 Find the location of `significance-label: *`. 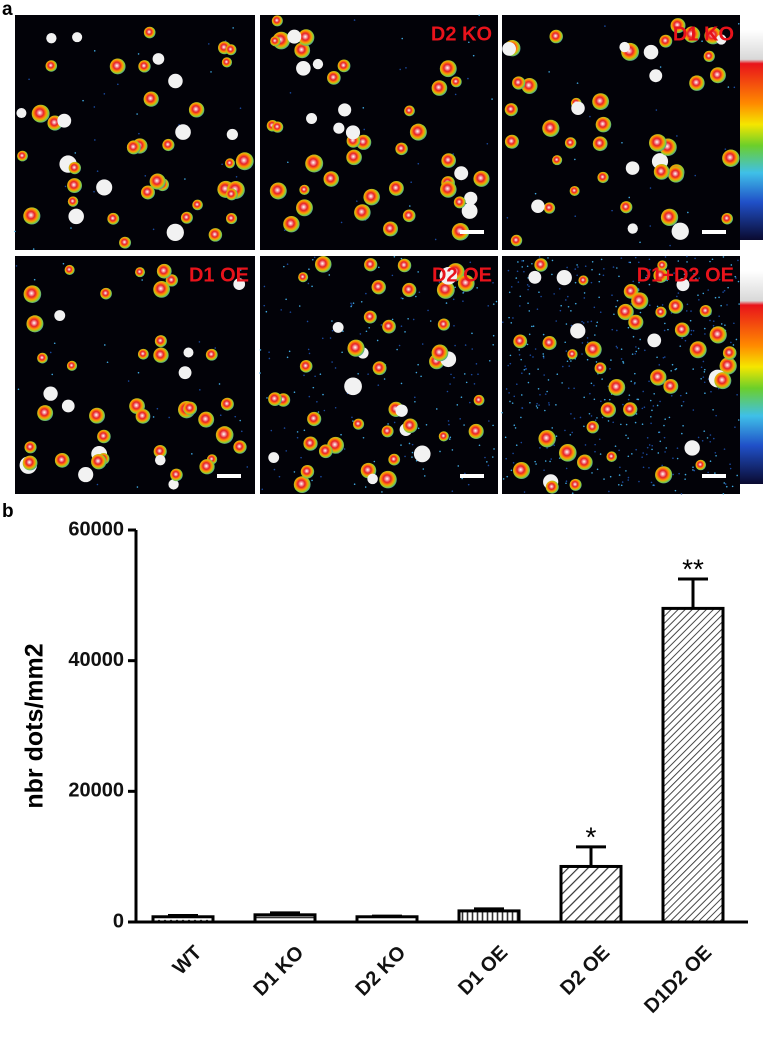

significance-label: * is located at coordinates (591, 836).